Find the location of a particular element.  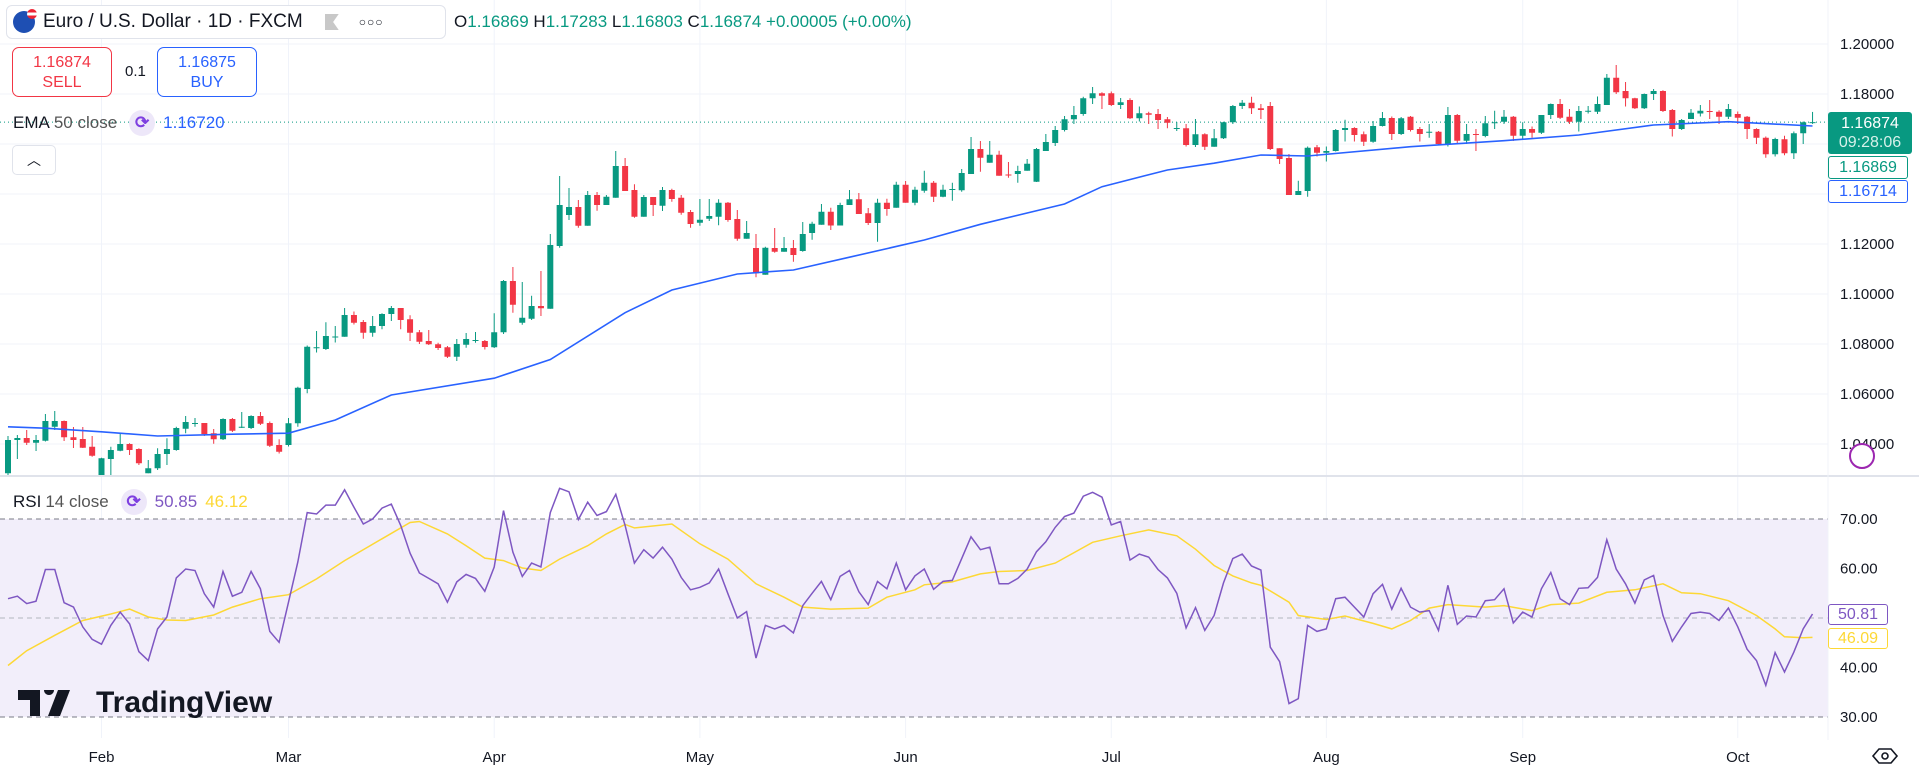

ema-legend: EMA 50 close ⟳ 1.16720 is located at coordinates (119, 123).